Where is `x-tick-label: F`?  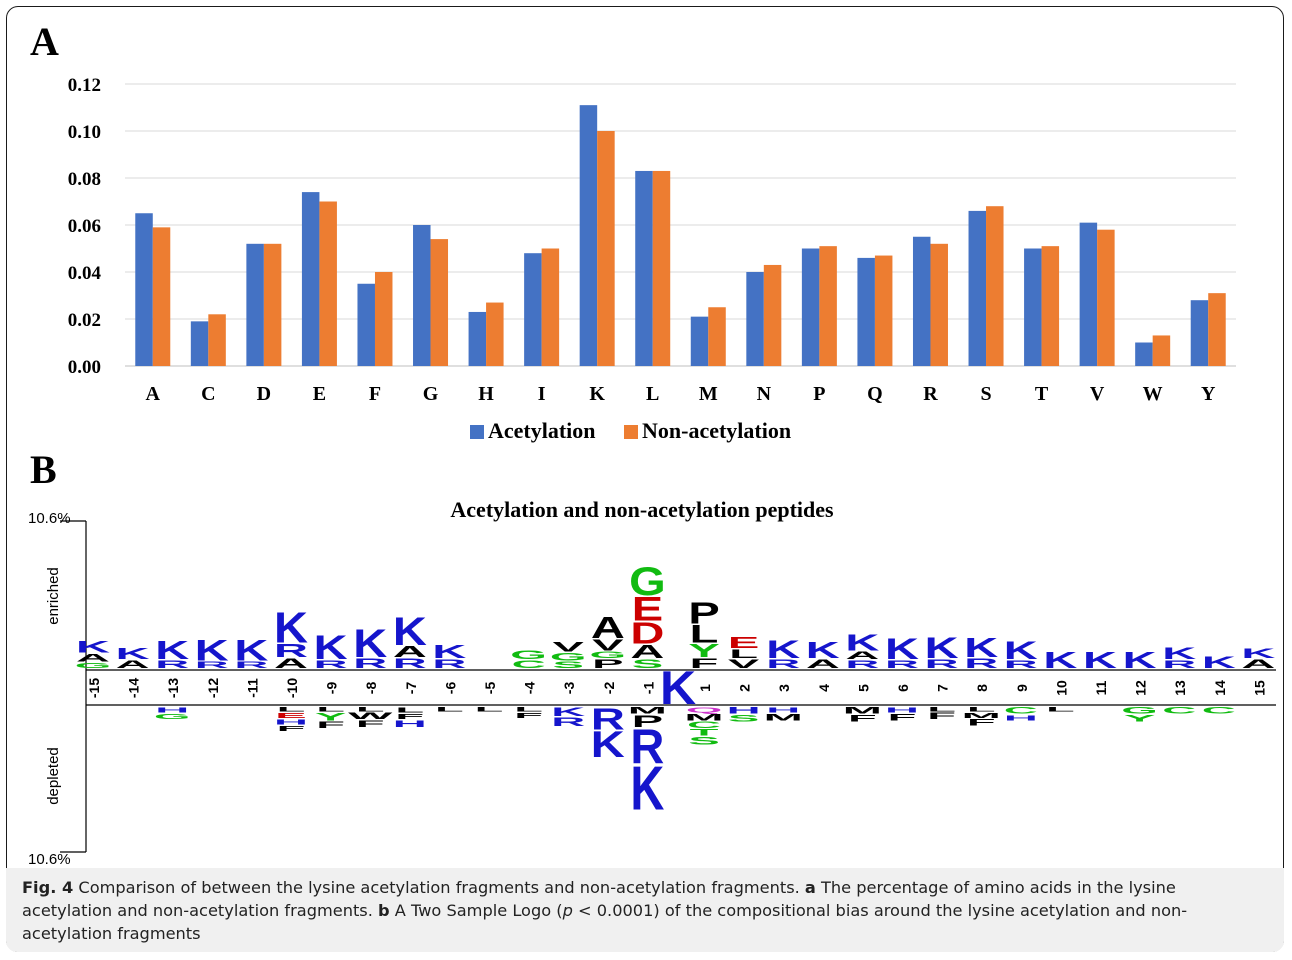 x-tick-label: F is located at coordinates (375, 394).